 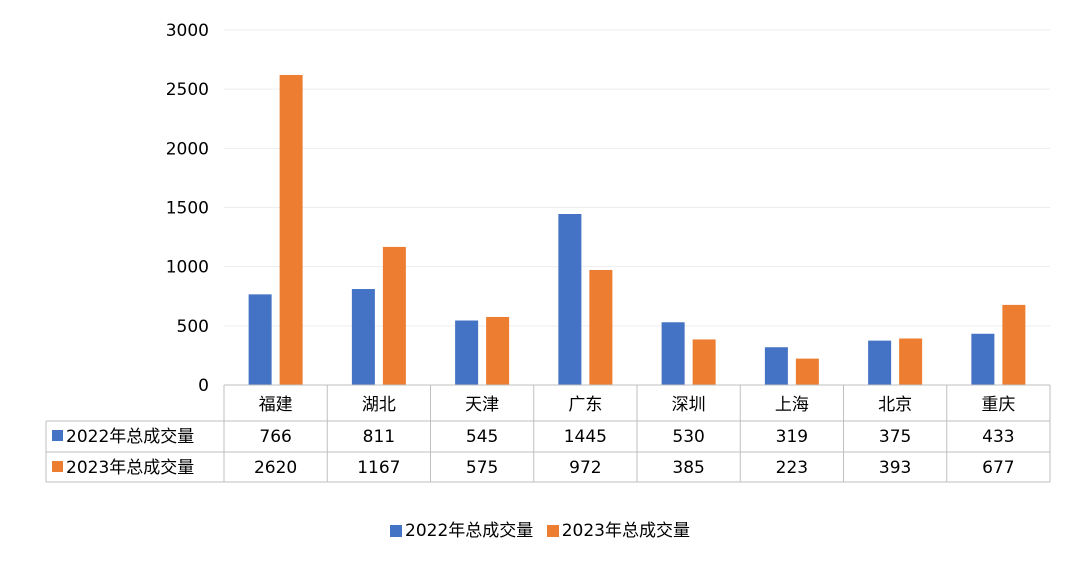 I want to click on y-tick-label: 500, so click(x=193, y=327).